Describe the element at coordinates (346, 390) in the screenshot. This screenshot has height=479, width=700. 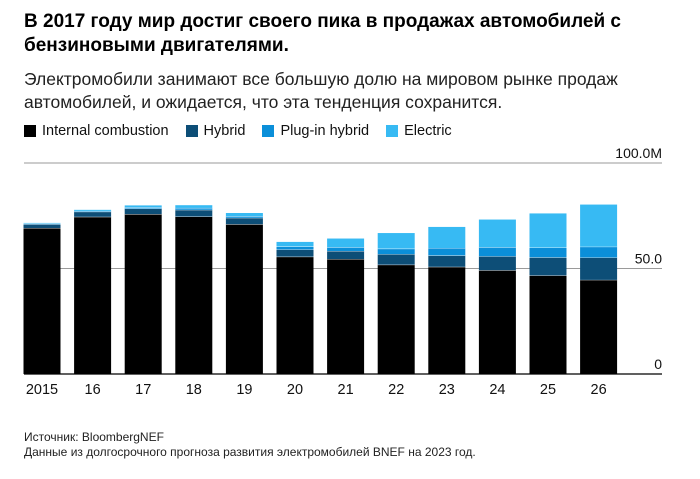
I see `x-tick-label: 21` at that location.